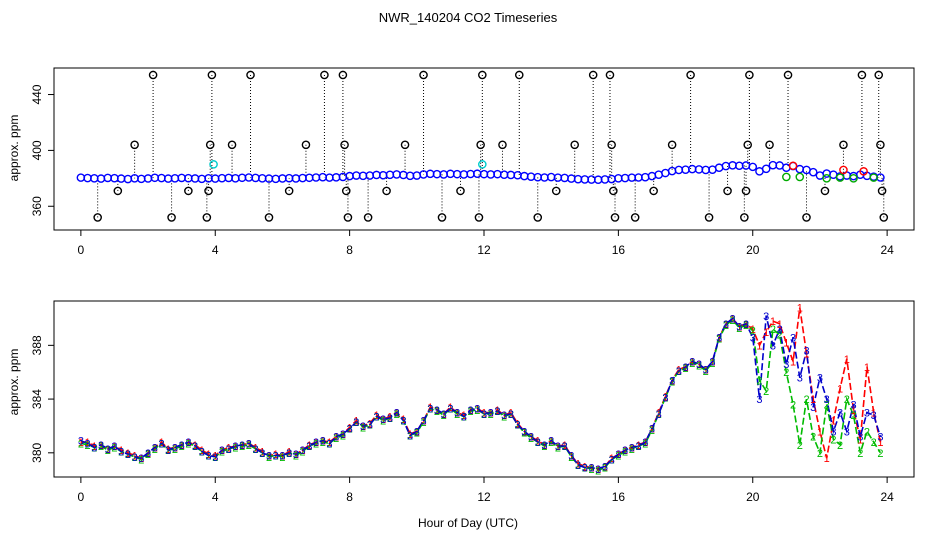 This screenshot has width=936, height=540. What do you see at coordinates (213, 164) in the screenshot?
I see `cyan-point` at bounding box center [213, 164].